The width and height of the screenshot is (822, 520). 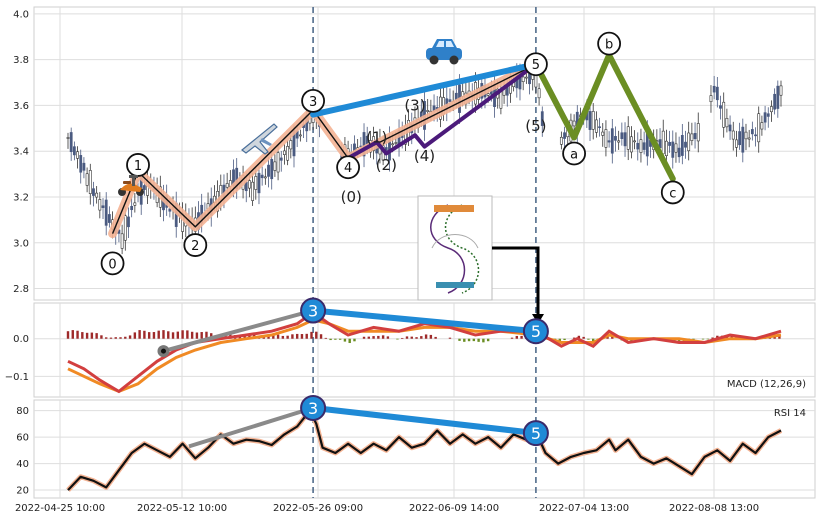 I want to click on rsi-divergence-marker, so click(x=313, y=407).